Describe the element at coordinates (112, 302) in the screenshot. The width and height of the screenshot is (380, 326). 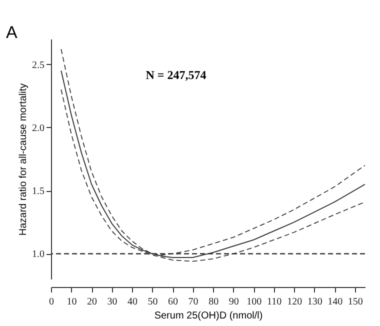
I see `x-tick-label: 30` at that location.